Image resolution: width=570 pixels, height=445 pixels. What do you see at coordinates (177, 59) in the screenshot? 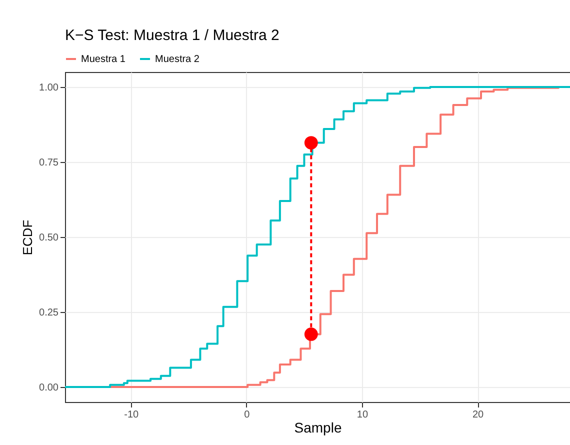
I see `legend-label: Muestra 2` at bounding box center [177, 59].